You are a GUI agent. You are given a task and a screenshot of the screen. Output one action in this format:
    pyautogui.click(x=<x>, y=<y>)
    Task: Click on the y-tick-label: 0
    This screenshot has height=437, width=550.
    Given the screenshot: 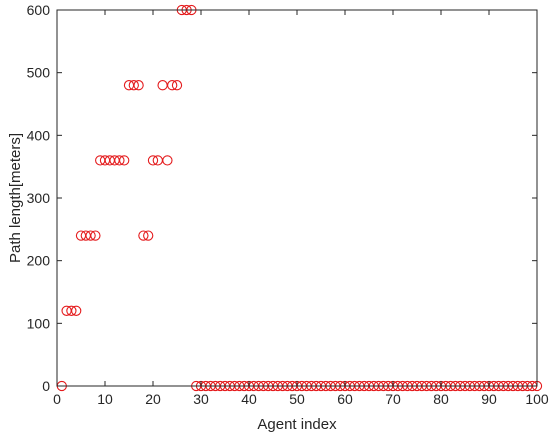 What is the action you would take?
    pyautogui.click(x=46, y=386)
    